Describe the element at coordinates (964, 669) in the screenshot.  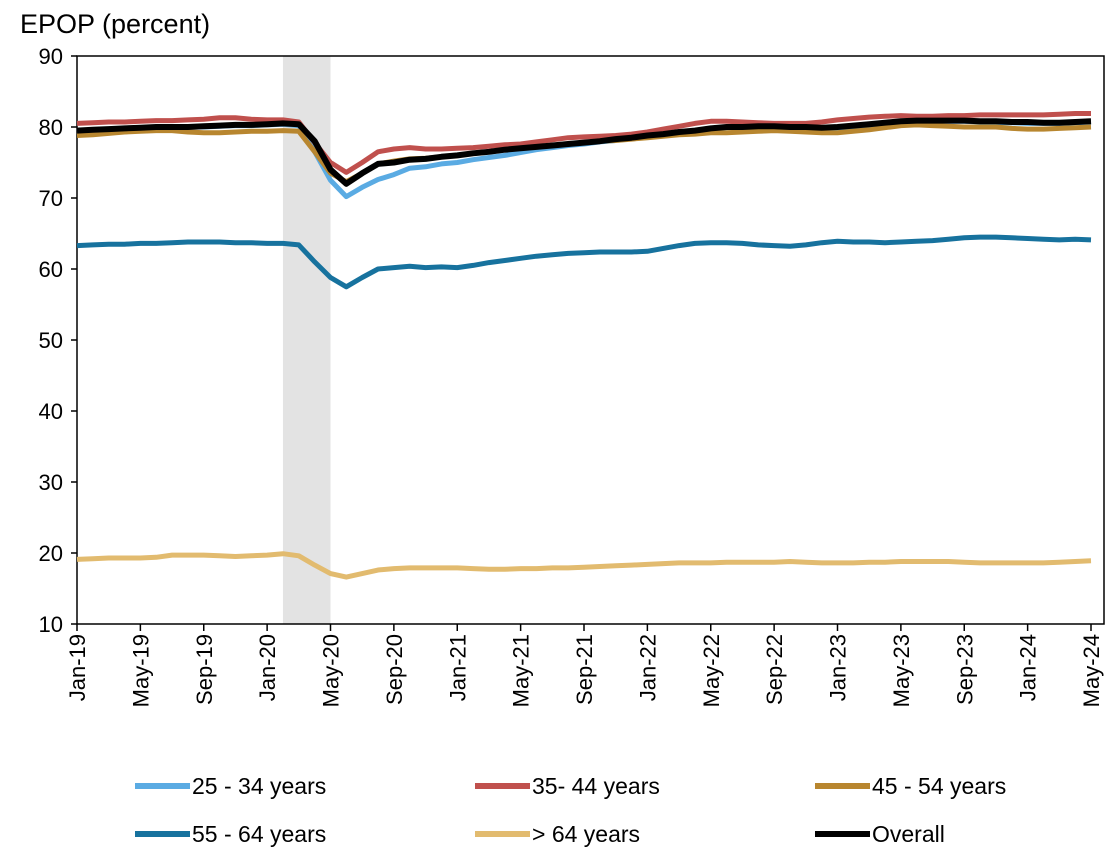
I see `x-tick-label: Sep-23` at that location.